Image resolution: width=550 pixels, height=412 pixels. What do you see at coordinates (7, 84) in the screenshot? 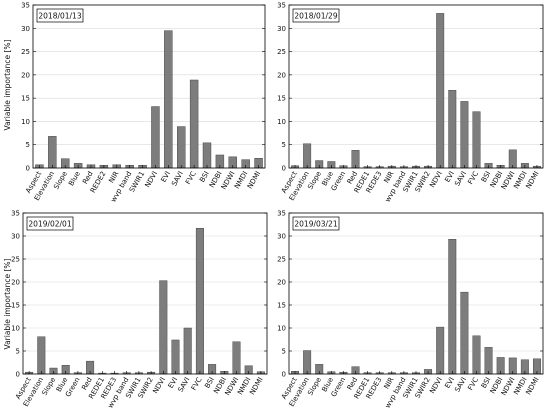
I see `figure-ylabel-top: Variable importance [%]` at bounding box center [7, 84].